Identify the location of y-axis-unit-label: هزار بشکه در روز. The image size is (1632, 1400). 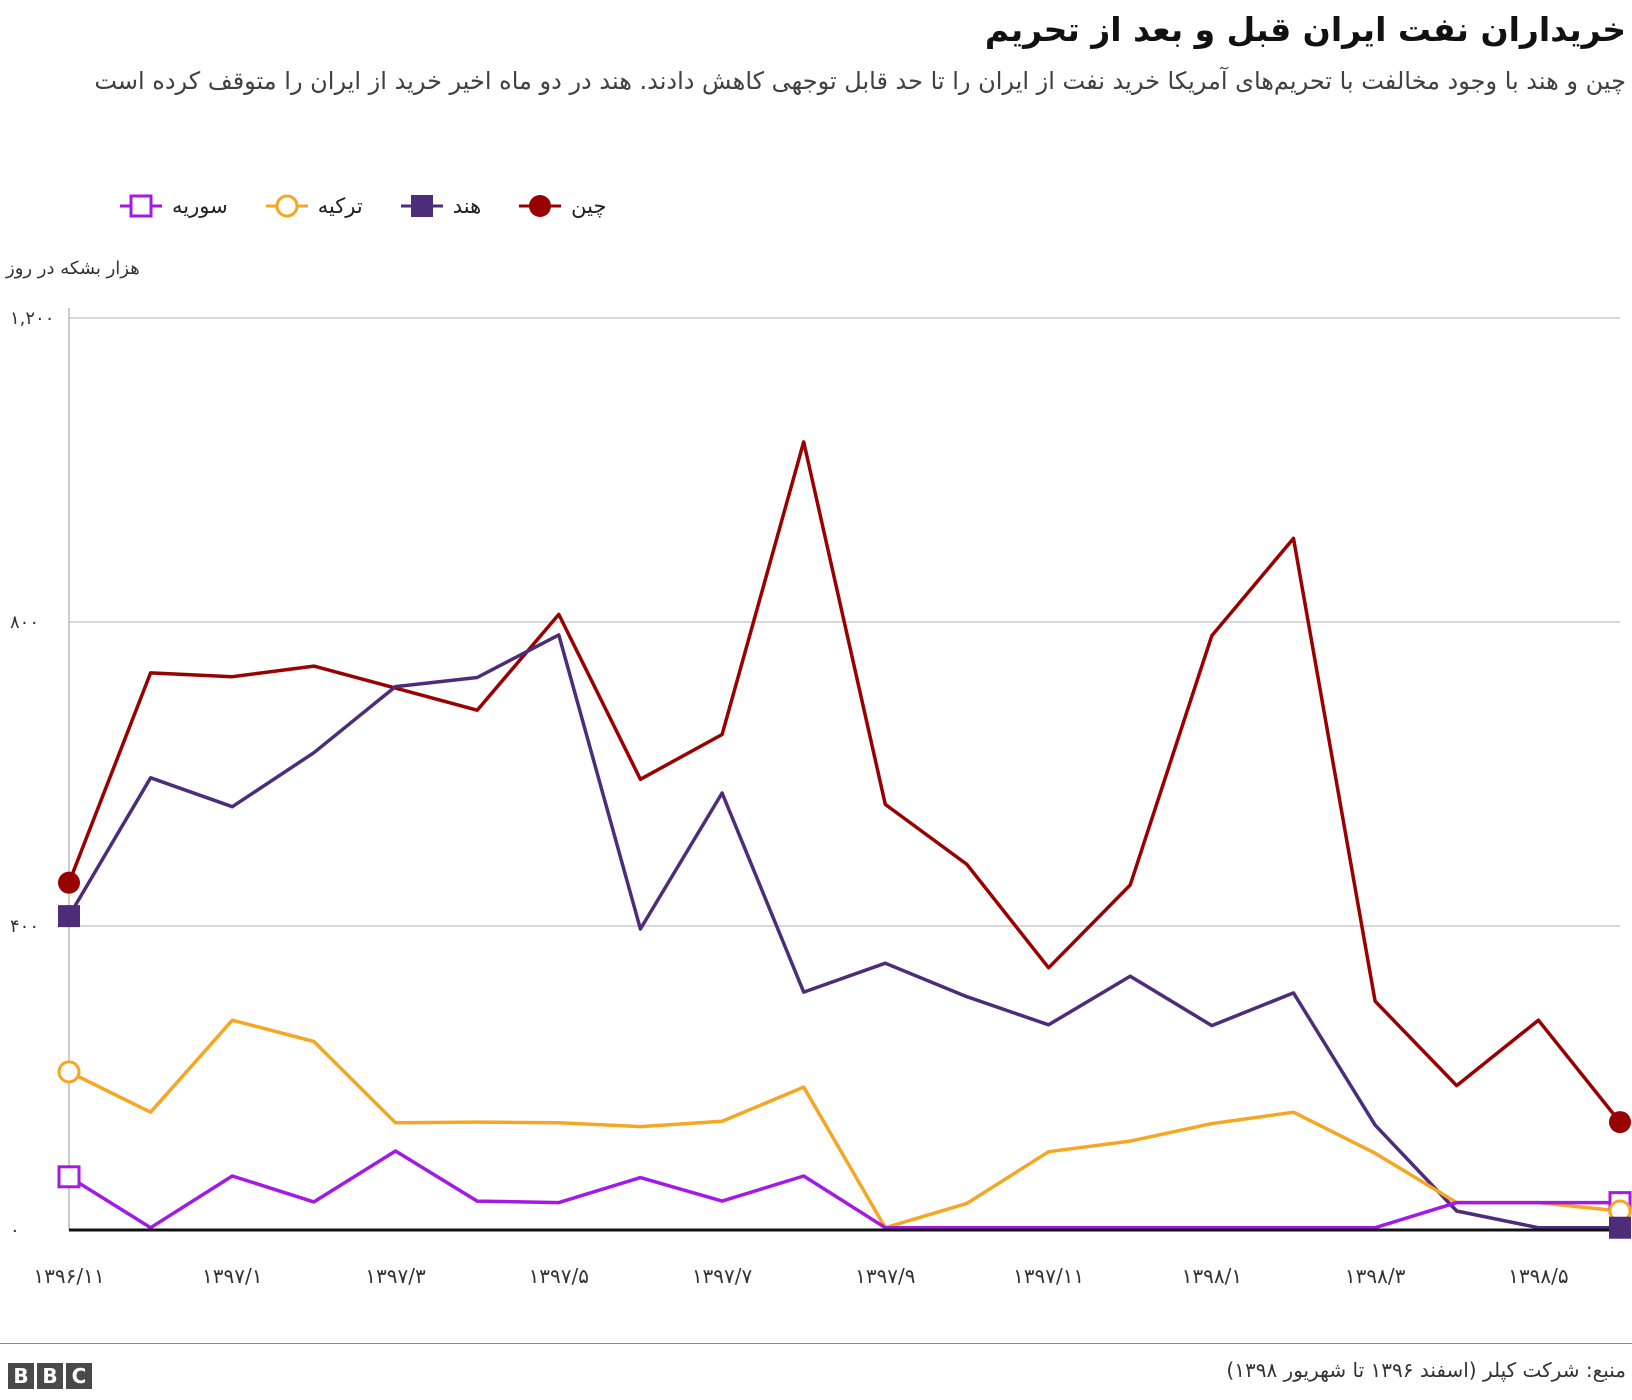
(73, 268).